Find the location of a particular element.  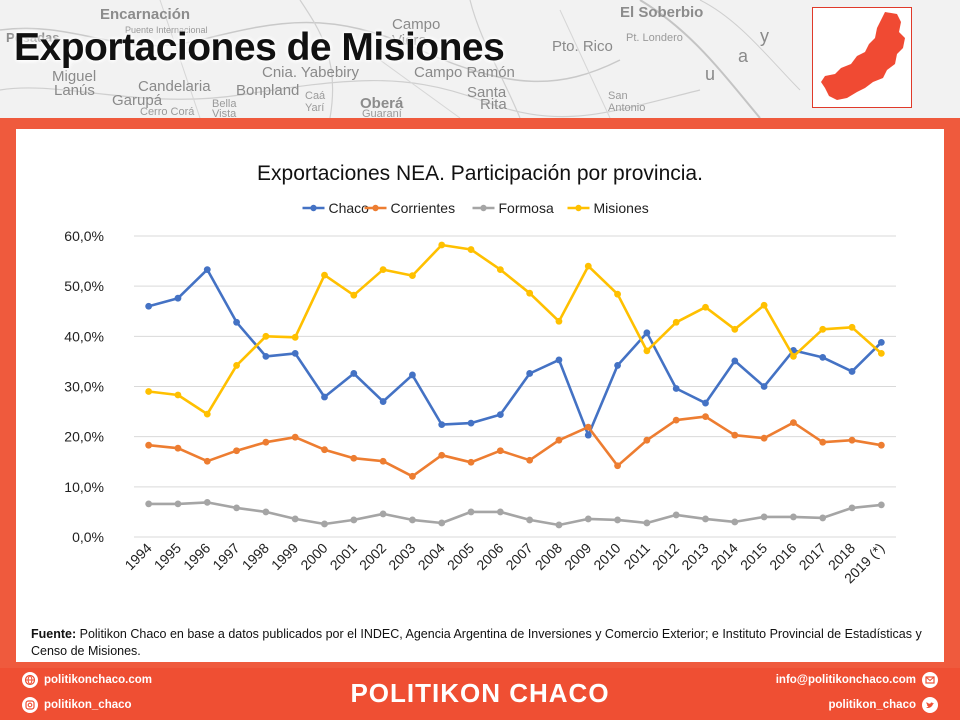

x-tick-label: 2014 is located at coordinates (724, 556).